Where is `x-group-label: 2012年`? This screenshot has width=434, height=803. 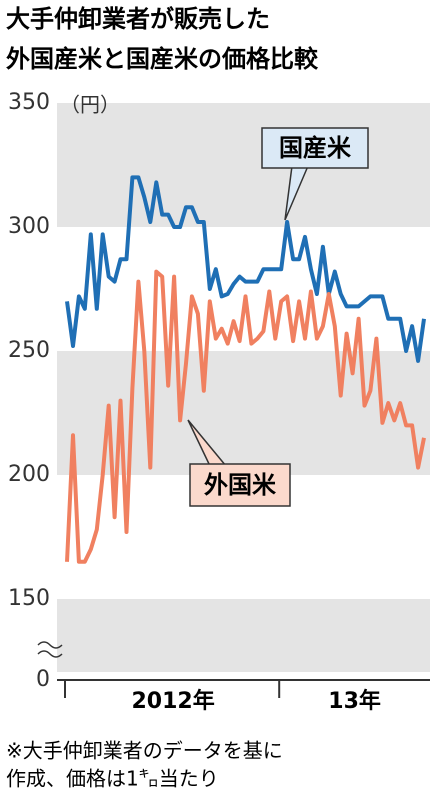
x-group-label: 2012年 is located at coordinates (172, 701).